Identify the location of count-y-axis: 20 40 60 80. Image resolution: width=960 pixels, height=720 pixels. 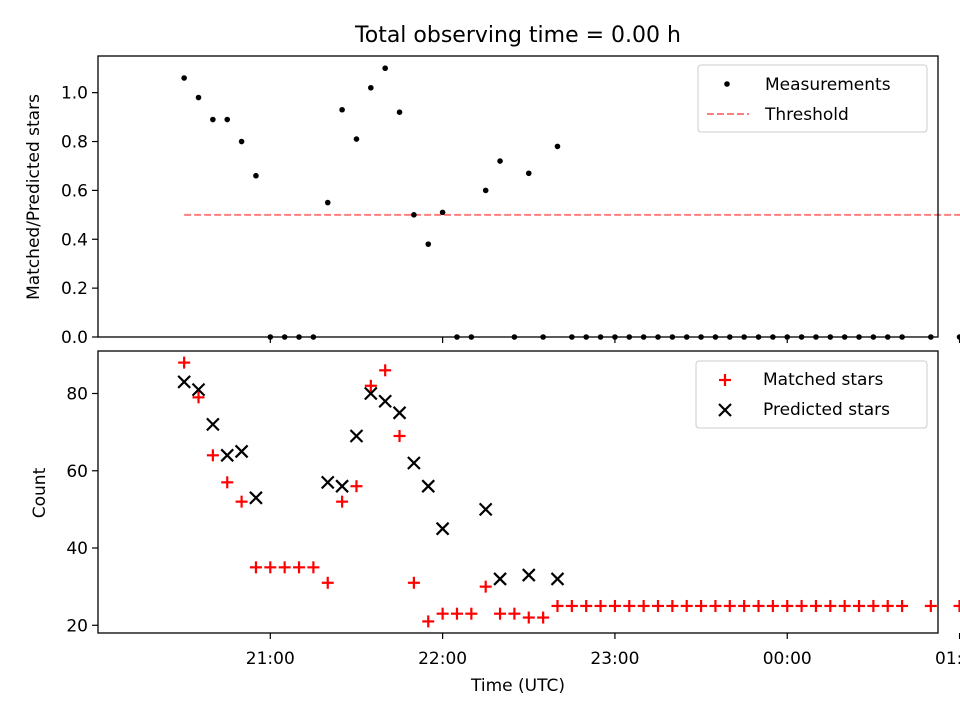
(82, 510).